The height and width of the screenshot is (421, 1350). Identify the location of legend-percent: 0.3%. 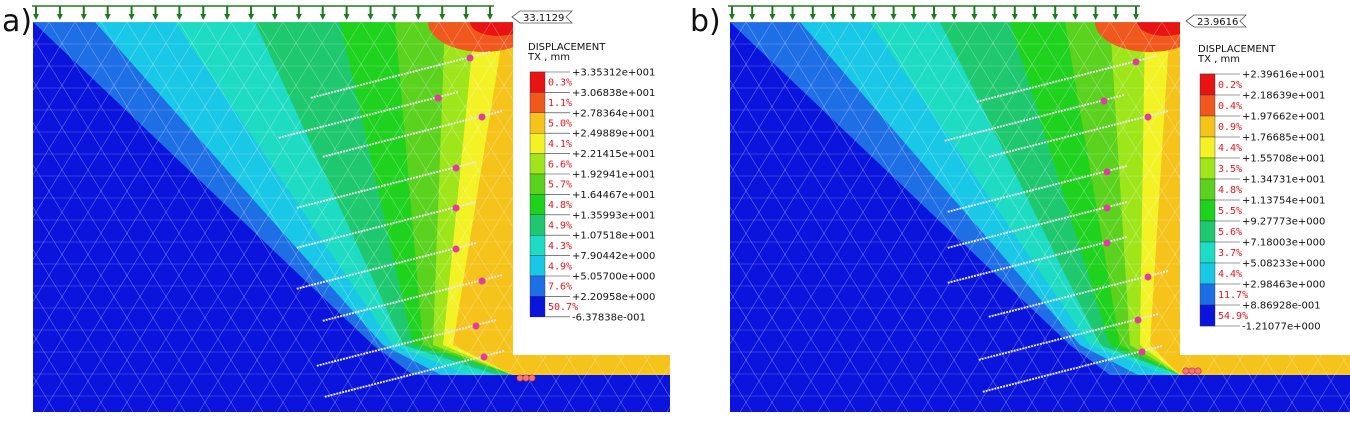
(560, 83).